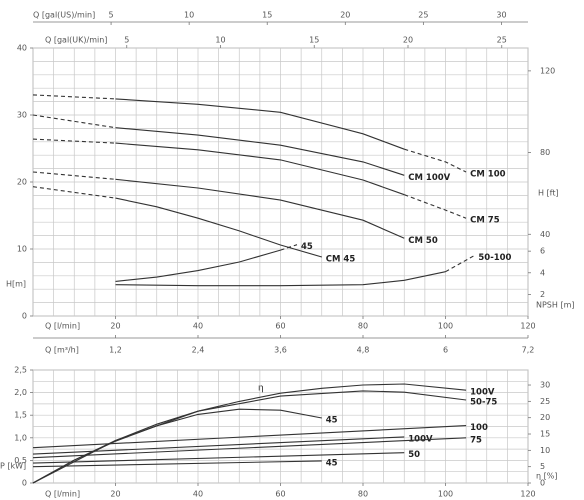 This screenshot has width=584, height=500. Describe the element at coordinates (429, 178) in the screenshot. I see `curve-label: CM 100V` at that location.